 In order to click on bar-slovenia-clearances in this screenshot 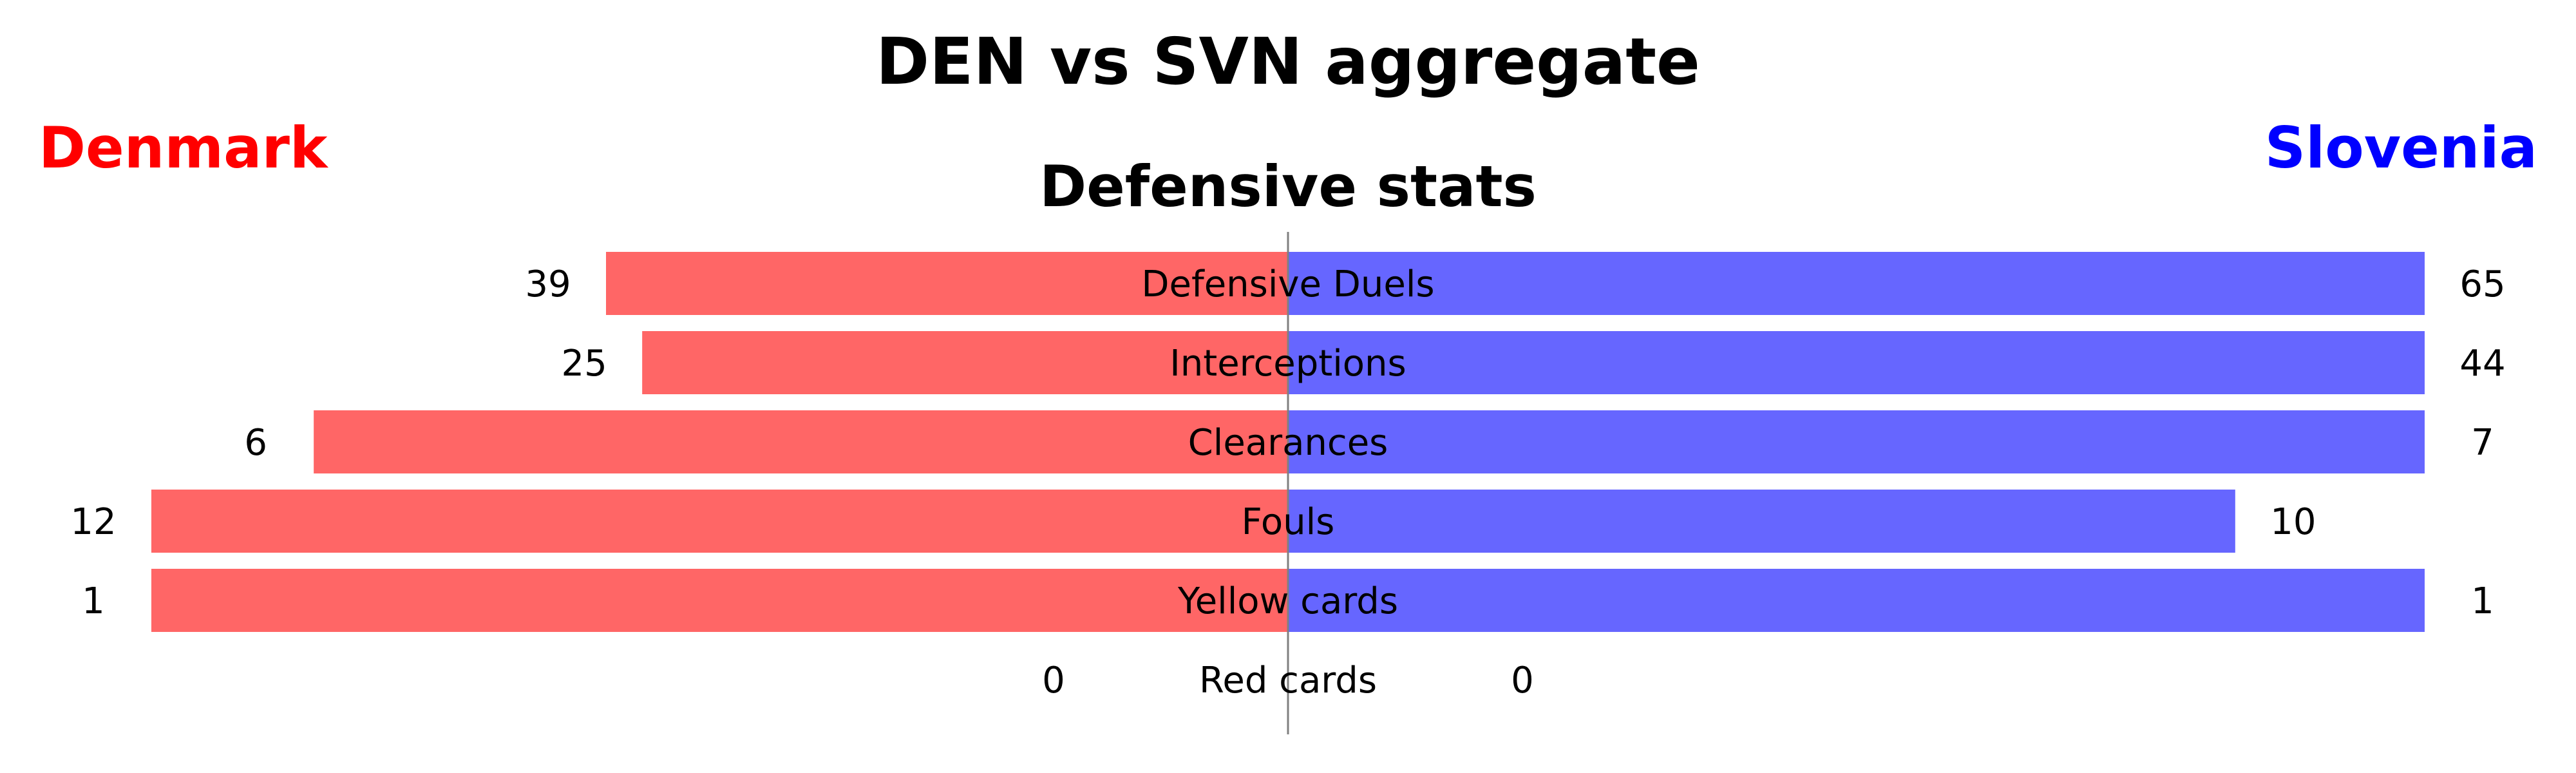, I will do `click(1857, 441)`.